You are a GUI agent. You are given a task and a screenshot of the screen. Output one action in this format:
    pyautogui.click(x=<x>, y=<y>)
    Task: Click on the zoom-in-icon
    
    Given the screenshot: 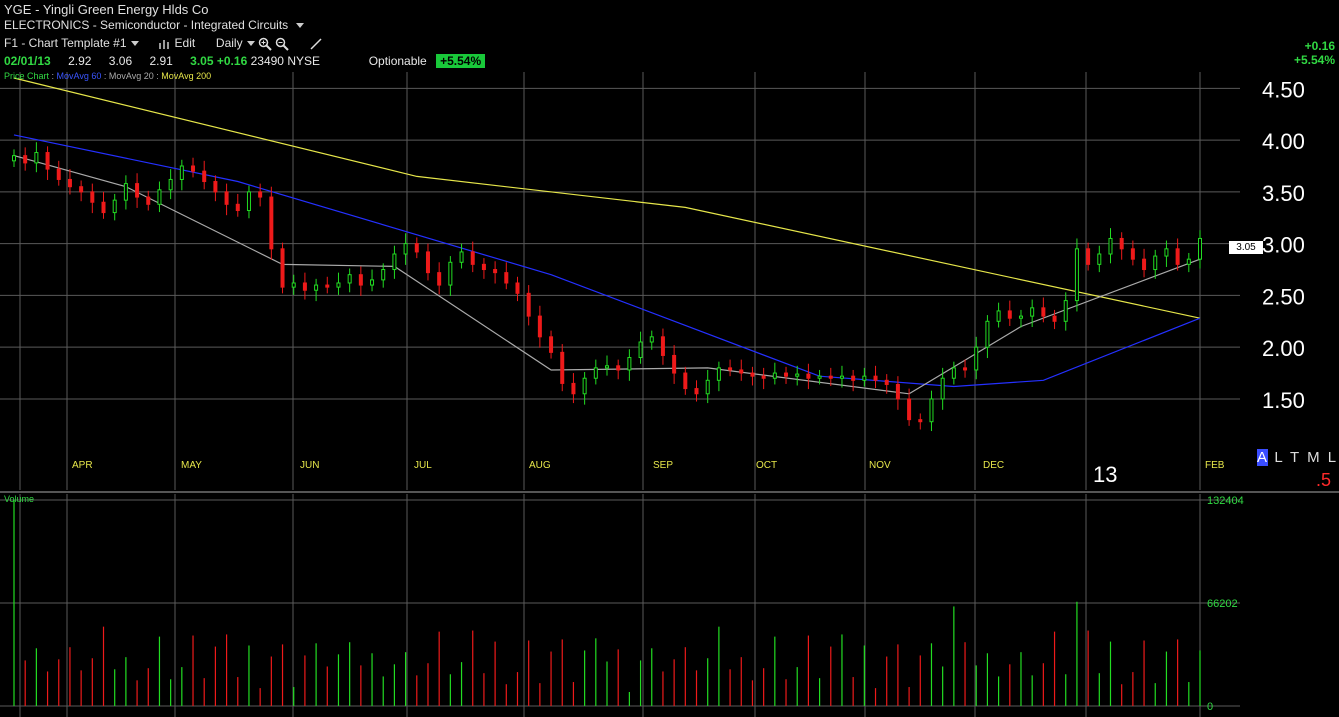 What is the action you would take?
    pyautogui.click(x=265, y=44)
    